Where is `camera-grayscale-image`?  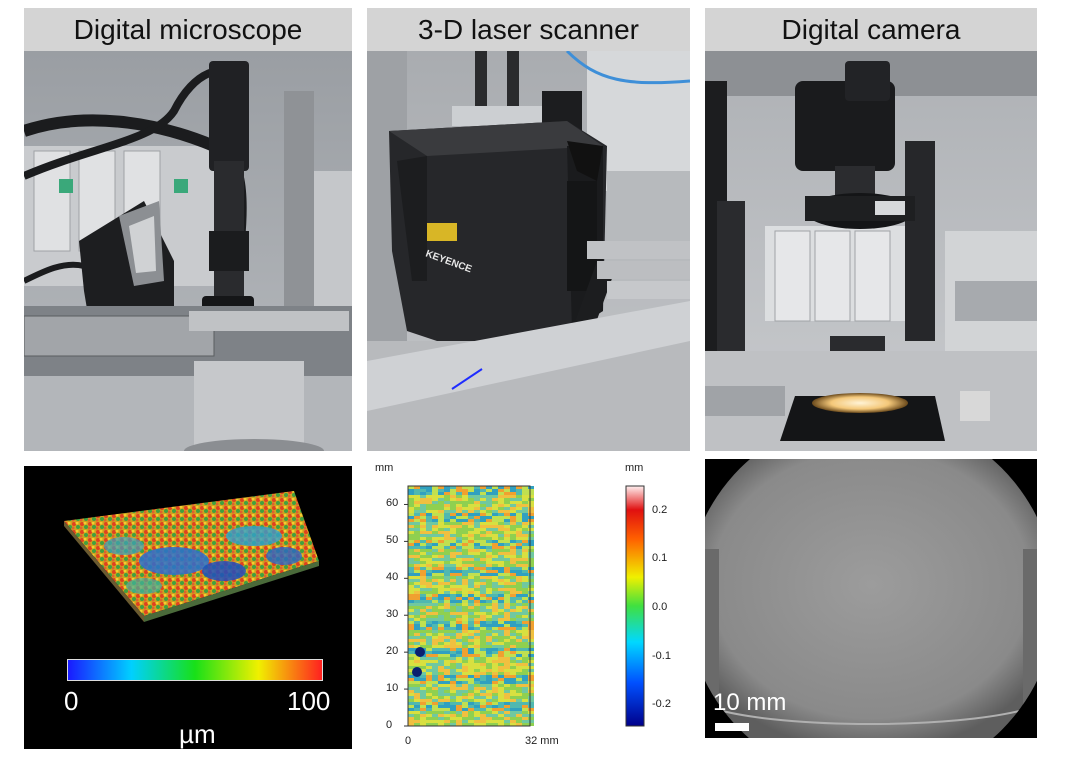 camera-grayscale-image is located at coordinates (871, 598).